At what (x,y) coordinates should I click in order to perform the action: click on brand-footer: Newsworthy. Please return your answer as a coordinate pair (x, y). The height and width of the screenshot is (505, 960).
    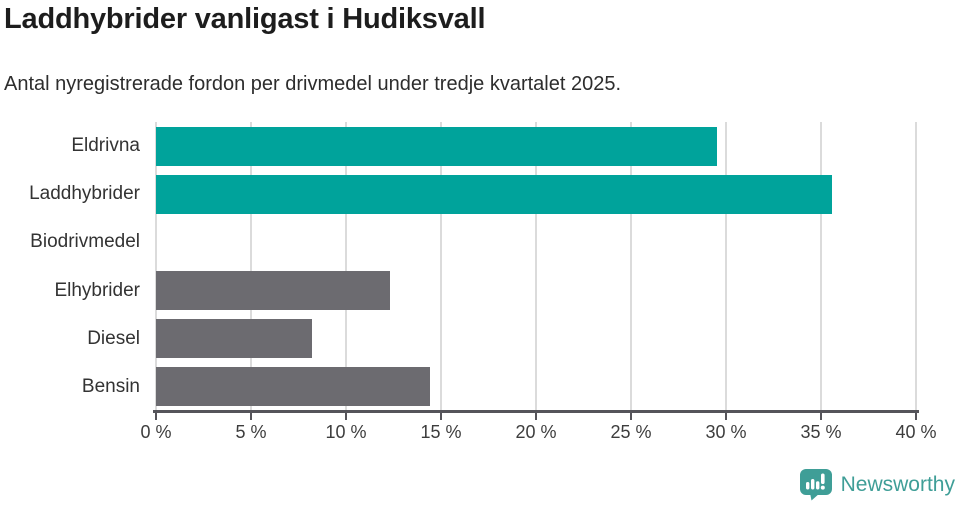
    Looking at the image, I should click on (877, 485).